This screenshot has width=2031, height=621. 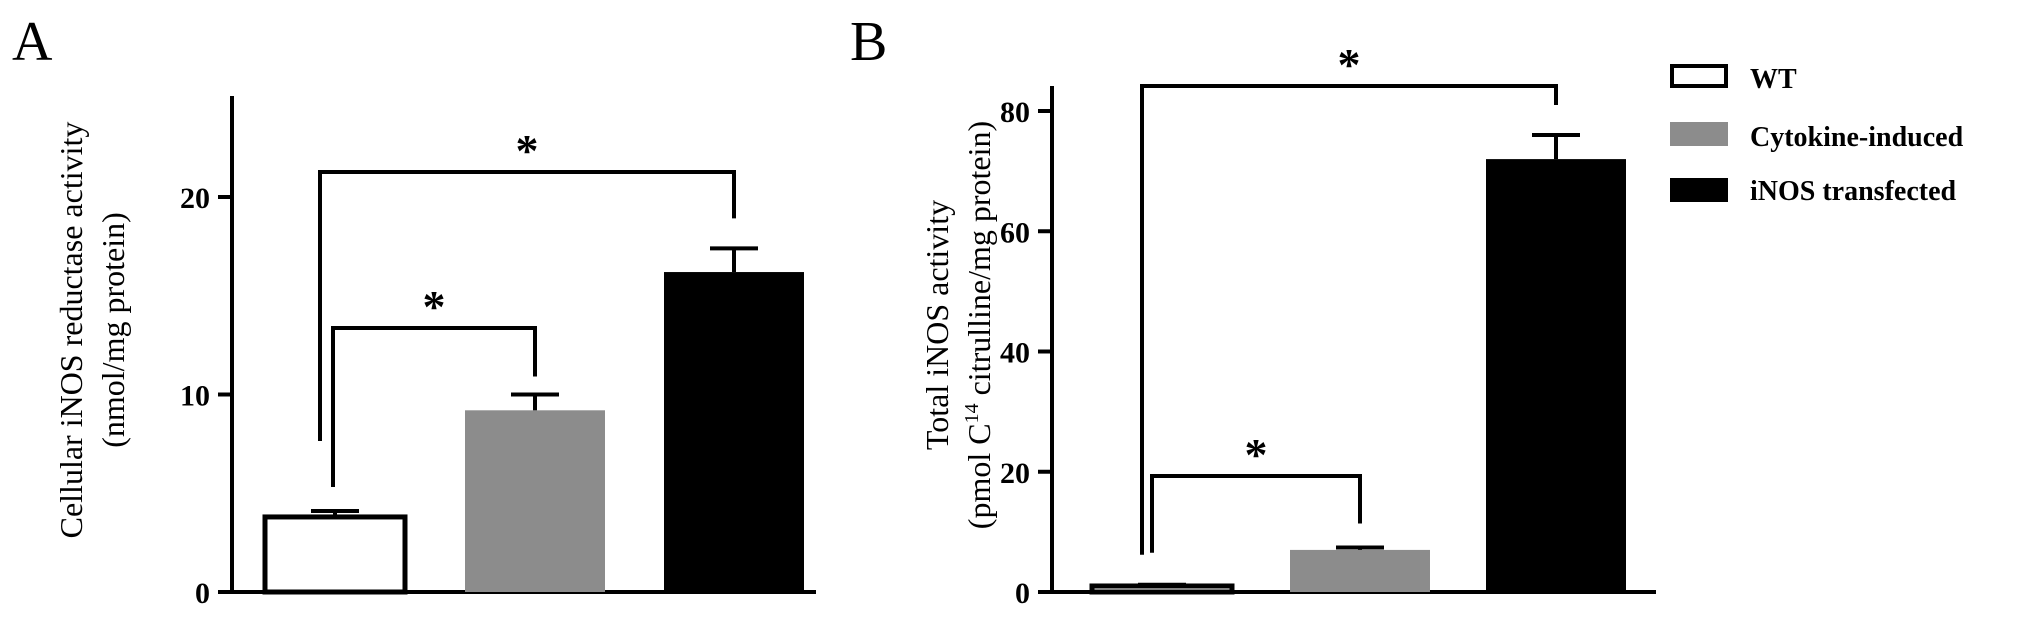 What do you see at coordinates (1015, 353) in the screenshot?
I see `y-tick-label: 40` at bounding box center [1015, 353].